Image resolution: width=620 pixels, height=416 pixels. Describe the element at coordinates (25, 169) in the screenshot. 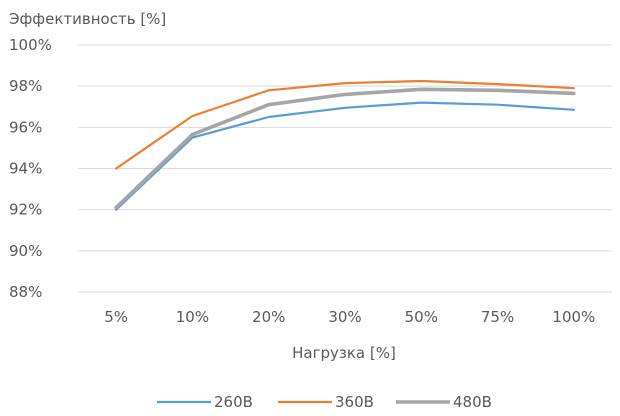

I see `y-tick-label: 94%` at that location.